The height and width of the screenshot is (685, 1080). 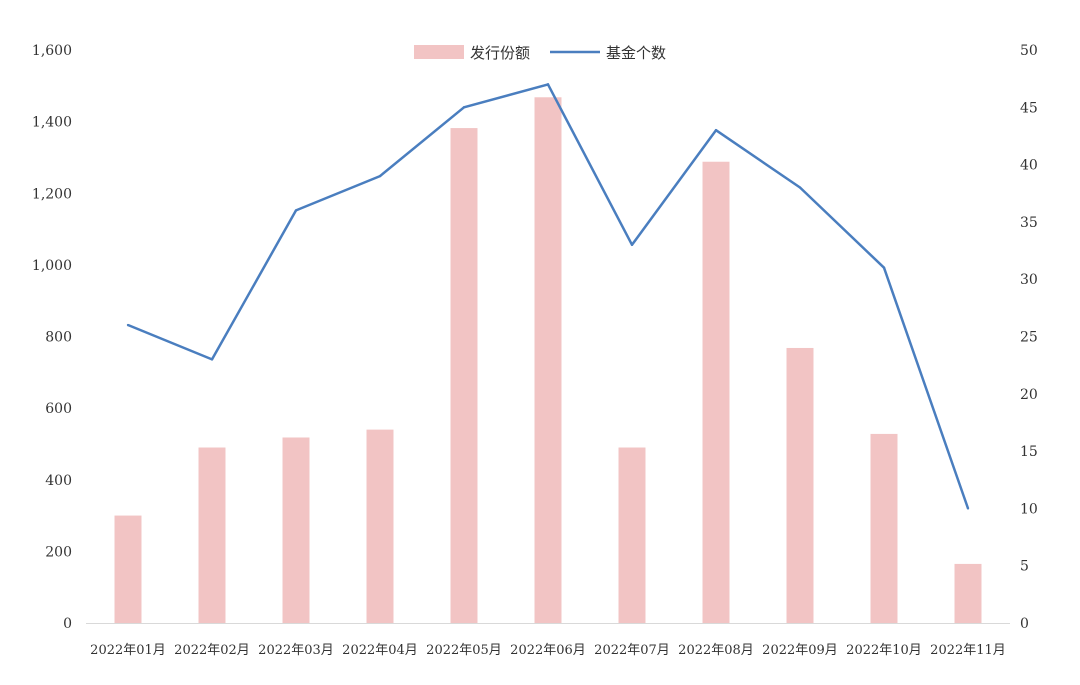 I want to click on left-tick-label: 200, so click(x=58, y=552).